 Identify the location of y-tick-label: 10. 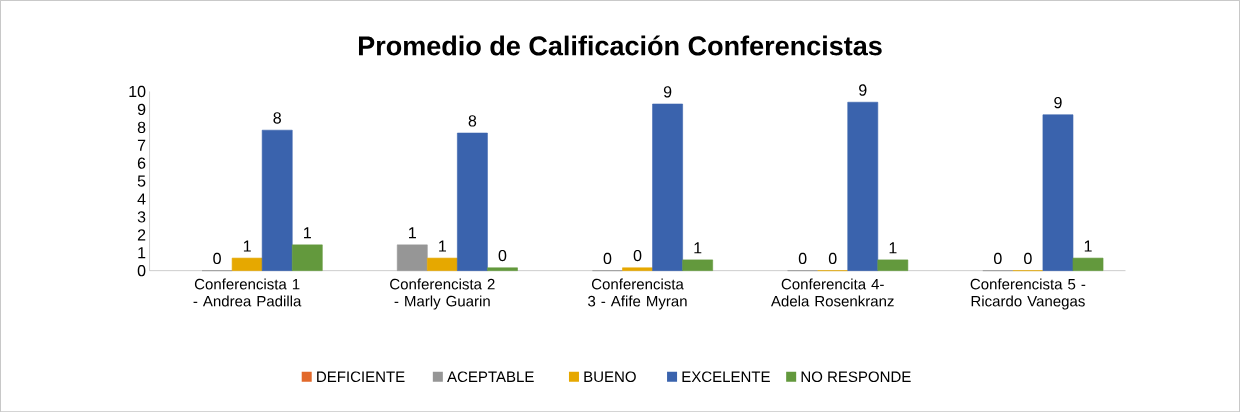
(137, 91).